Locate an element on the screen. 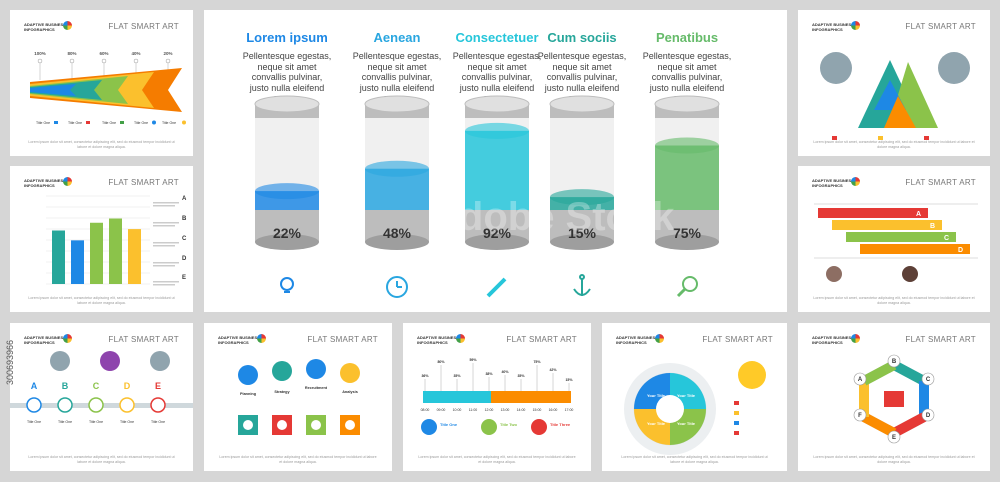 Image resolution: width=1000 pixels, height=482 pixels. value-label: 75% is located at coordinates (537, 362).